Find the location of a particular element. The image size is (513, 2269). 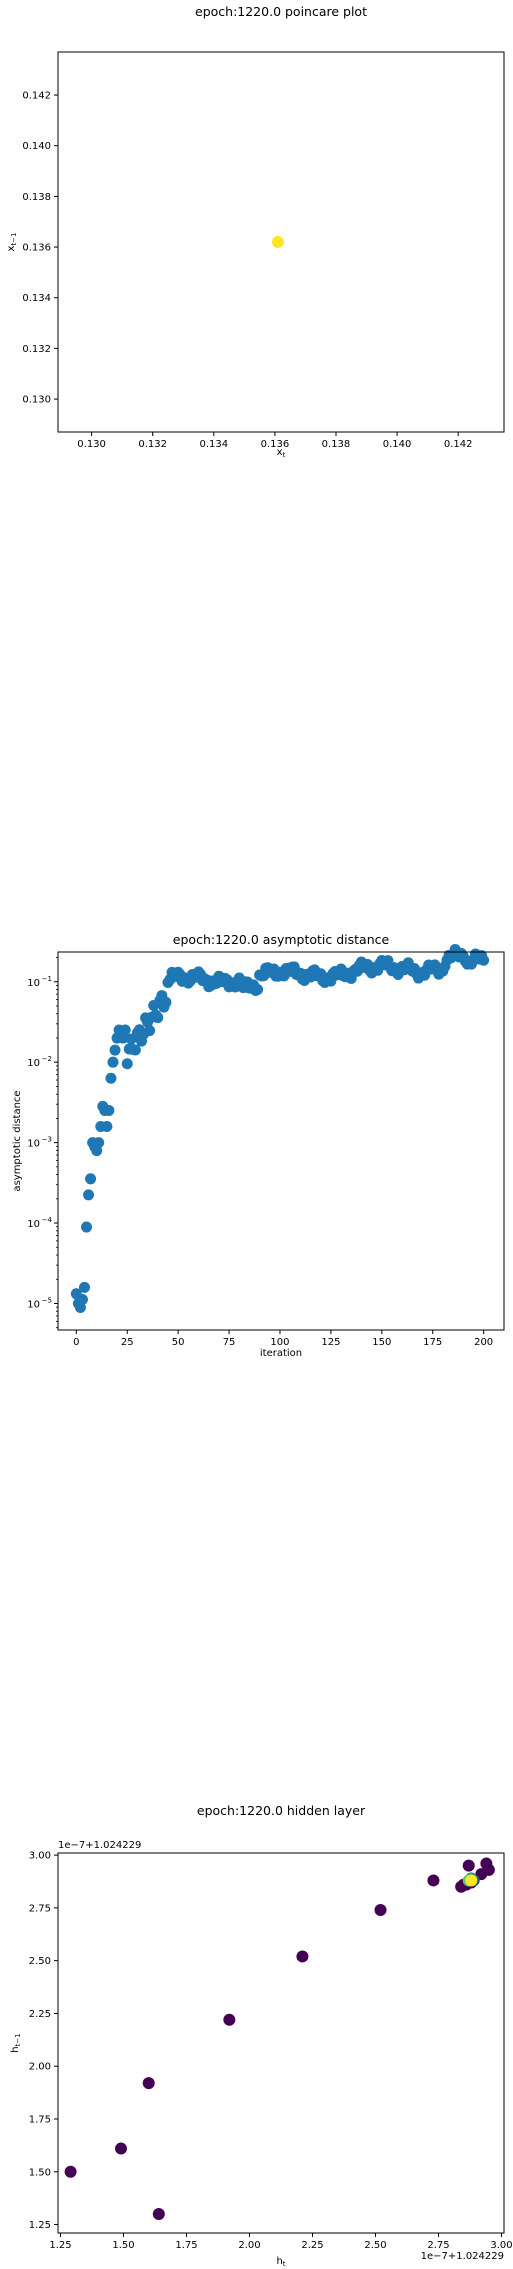

chart3-x-tick-label: 2.00 is located at coordinates (249, 2245).